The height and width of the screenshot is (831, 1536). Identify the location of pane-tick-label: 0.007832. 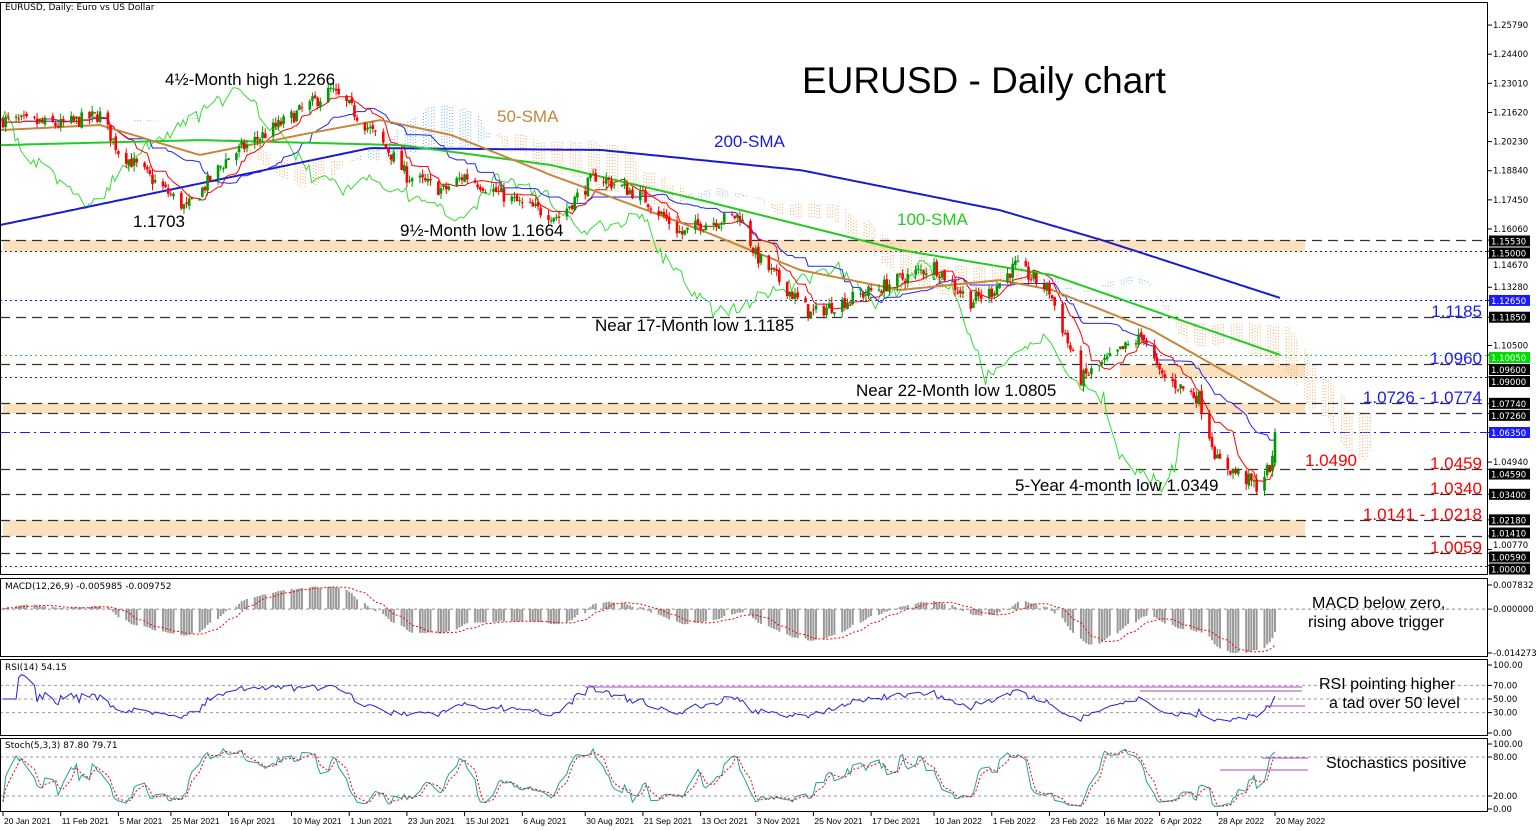
(1513, 586).